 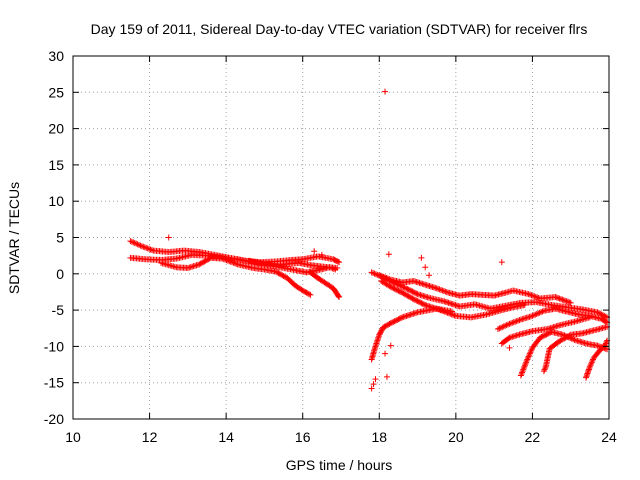 I want to click on y-tick-label: -5, so click(x=58, y=310).